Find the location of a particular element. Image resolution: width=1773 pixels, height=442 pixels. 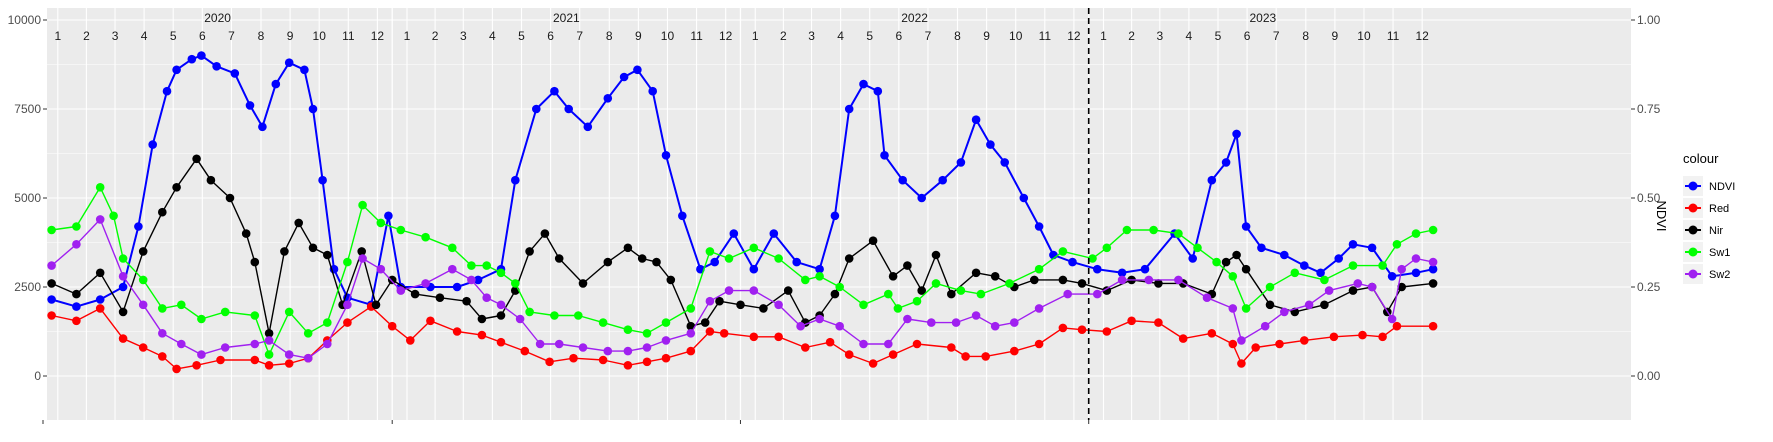

legend-key-point is located at coordinates (1693, 252).